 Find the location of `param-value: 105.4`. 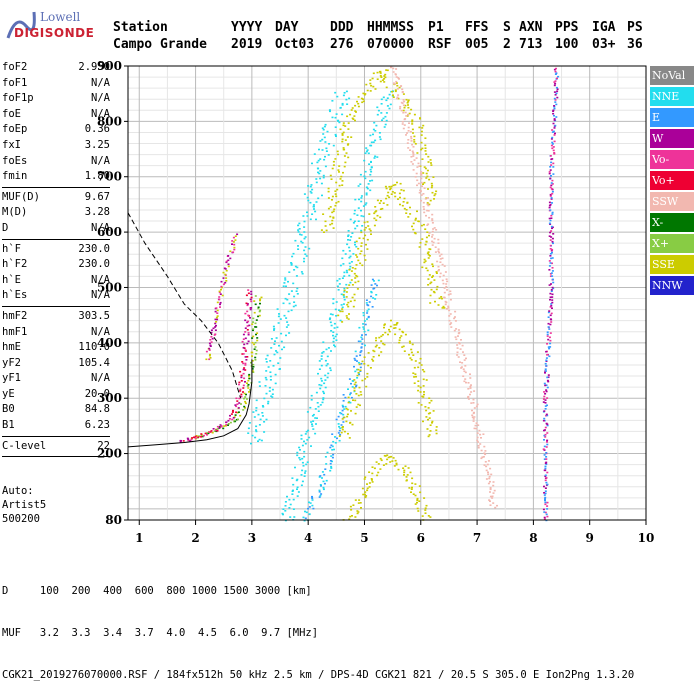

param-value: 105.4 is located at coordinates (94, 362).